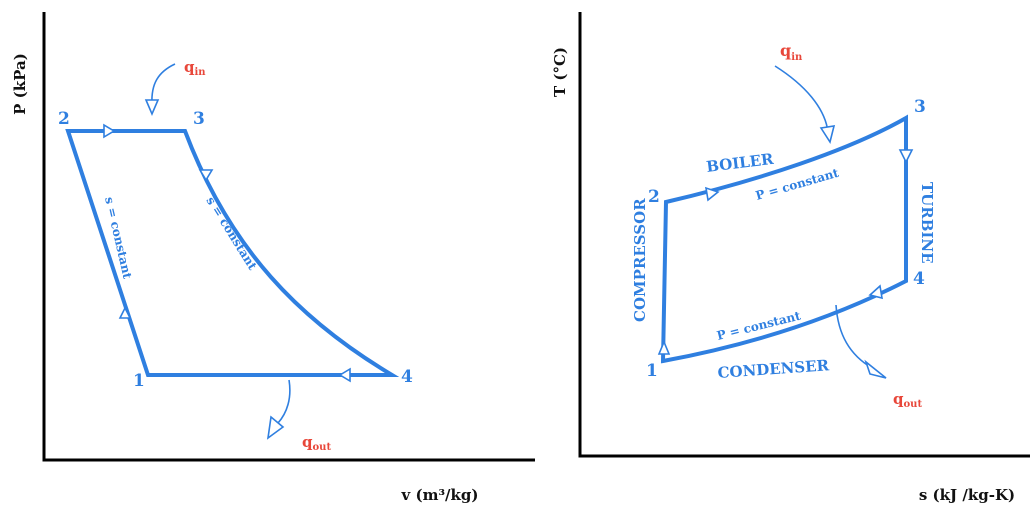 The height and width of the screenshot is (512, 1036). Describe the element at coordinates (785, 50) in the screenshot. I see `ts-qin-symbol: q` at that location.